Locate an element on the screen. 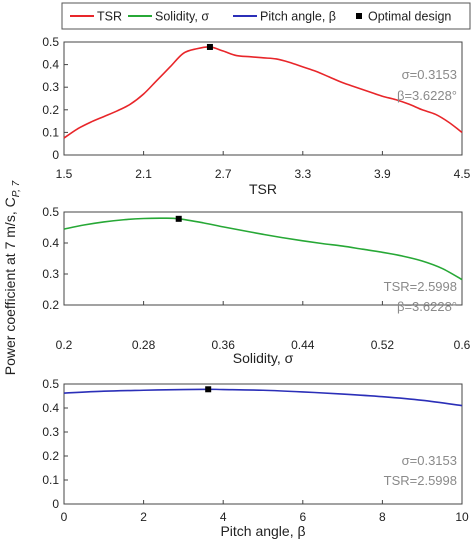 Image resolution: width=474 pixels, height=546 pixels. solidity-optimal-marker is located at coordinates (178, 218).